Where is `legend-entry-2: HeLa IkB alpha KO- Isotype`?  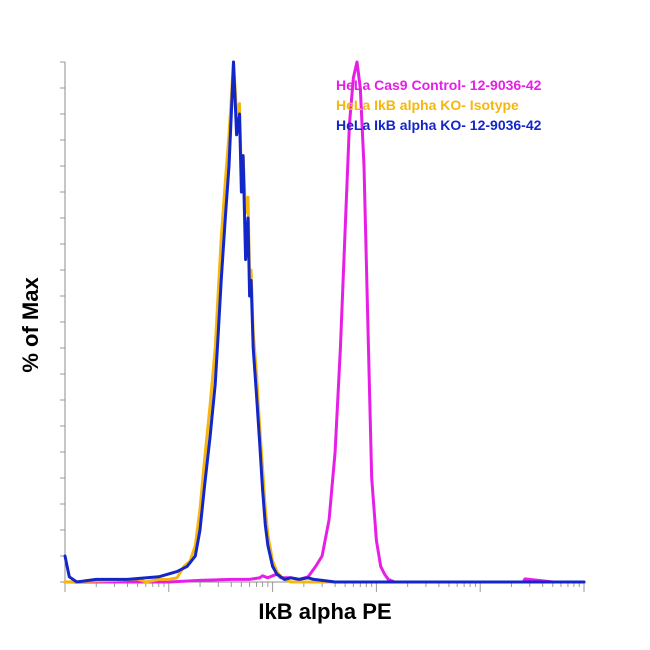 legend-entry-2: HeLa IkB alpha KO- Isotype is located at coordinates (427, 105).